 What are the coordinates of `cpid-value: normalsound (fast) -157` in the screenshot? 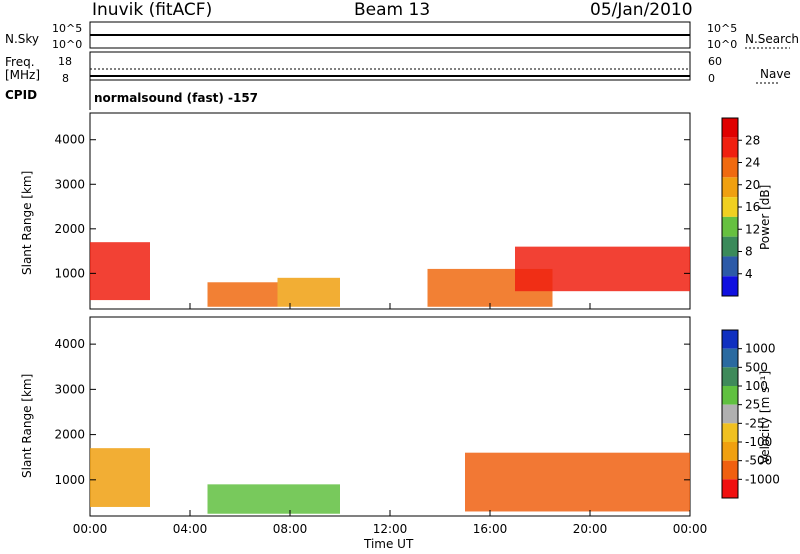 It's located at (176, 98).